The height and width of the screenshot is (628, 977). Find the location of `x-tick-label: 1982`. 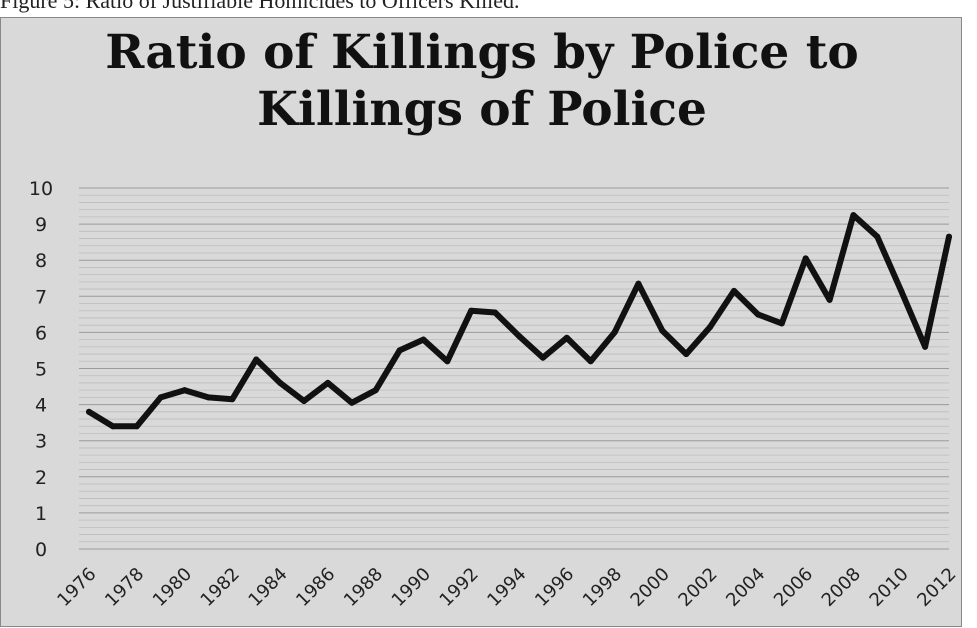

x-tick-label: 1982 is located at coordinates (220, 587).